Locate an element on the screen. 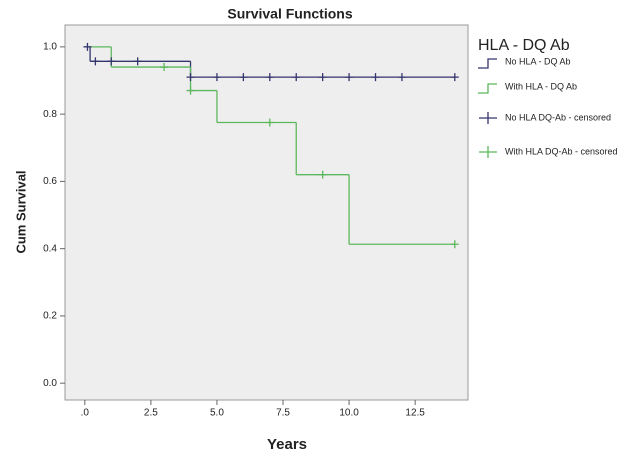 This screenshot has height=461, width=629. x-tick-label: 7.5 is located at coordinates (283, 413).